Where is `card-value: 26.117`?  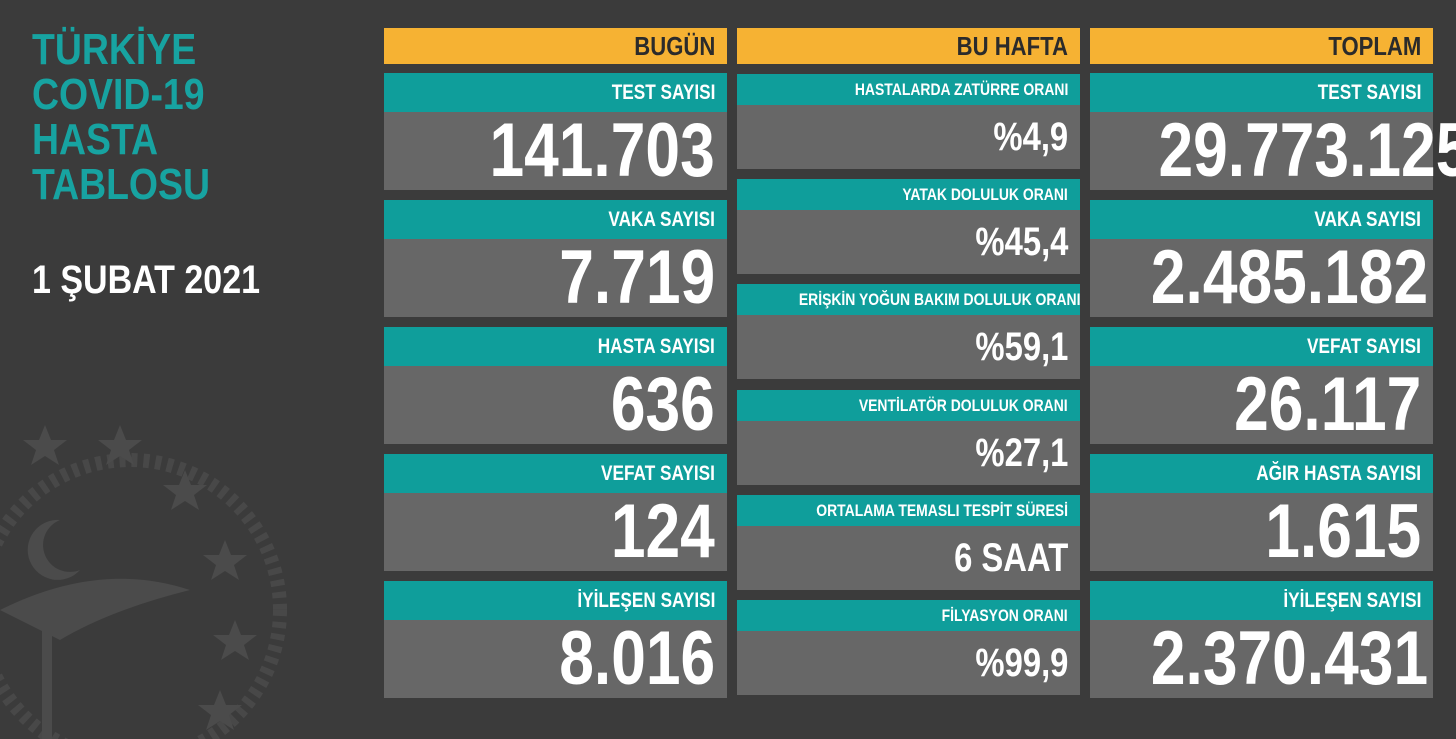
card-value: 26.117 is located at coordinates (1261, 405).